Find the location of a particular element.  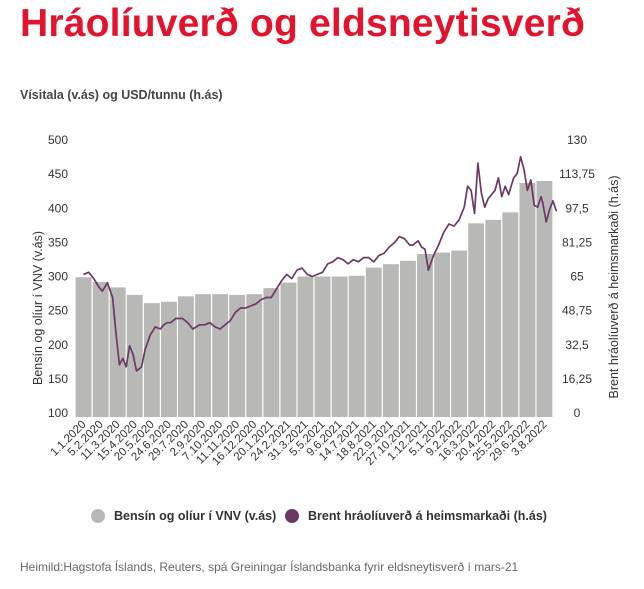

y-axis-left: 500 450 400 350 300 250 200 150 100 is located at coordinates (58, 276).